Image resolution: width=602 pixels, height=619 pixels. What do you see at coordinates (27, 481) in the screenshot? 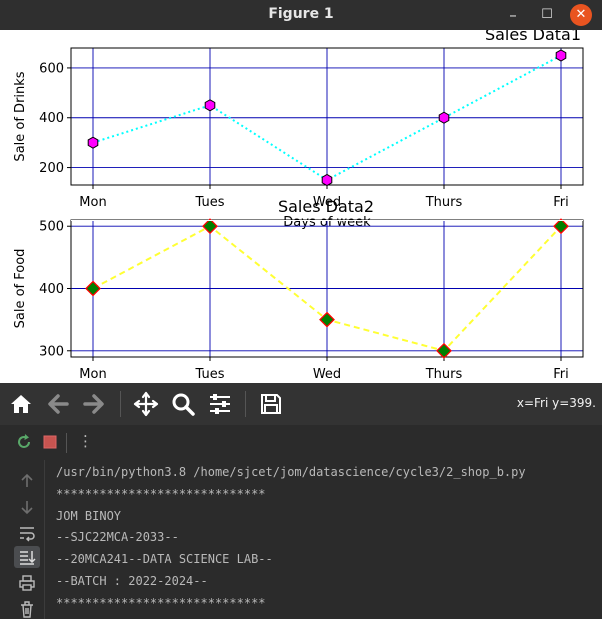
I see `arrow-up-icon` at bounding box center [27, 481].